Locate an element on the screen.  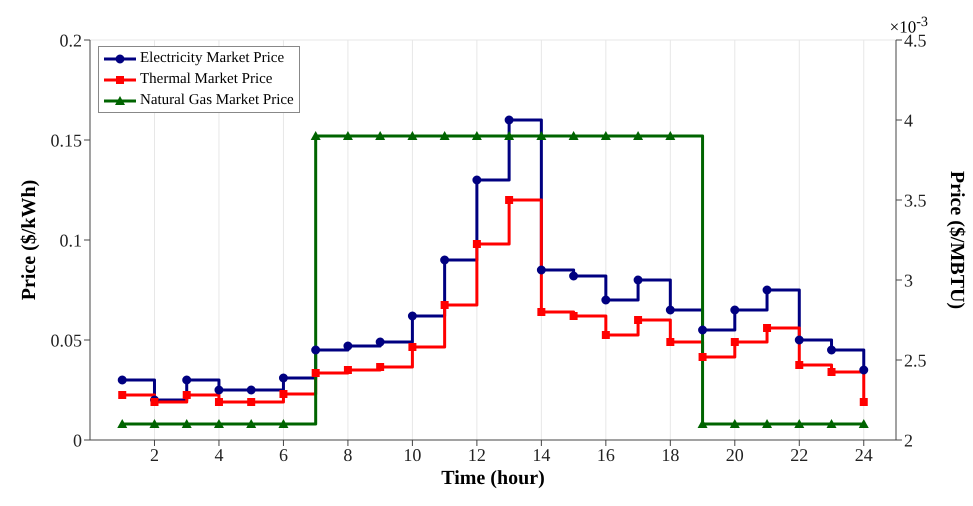
y-tick-label: 0 is located at coordinates (77, 440).